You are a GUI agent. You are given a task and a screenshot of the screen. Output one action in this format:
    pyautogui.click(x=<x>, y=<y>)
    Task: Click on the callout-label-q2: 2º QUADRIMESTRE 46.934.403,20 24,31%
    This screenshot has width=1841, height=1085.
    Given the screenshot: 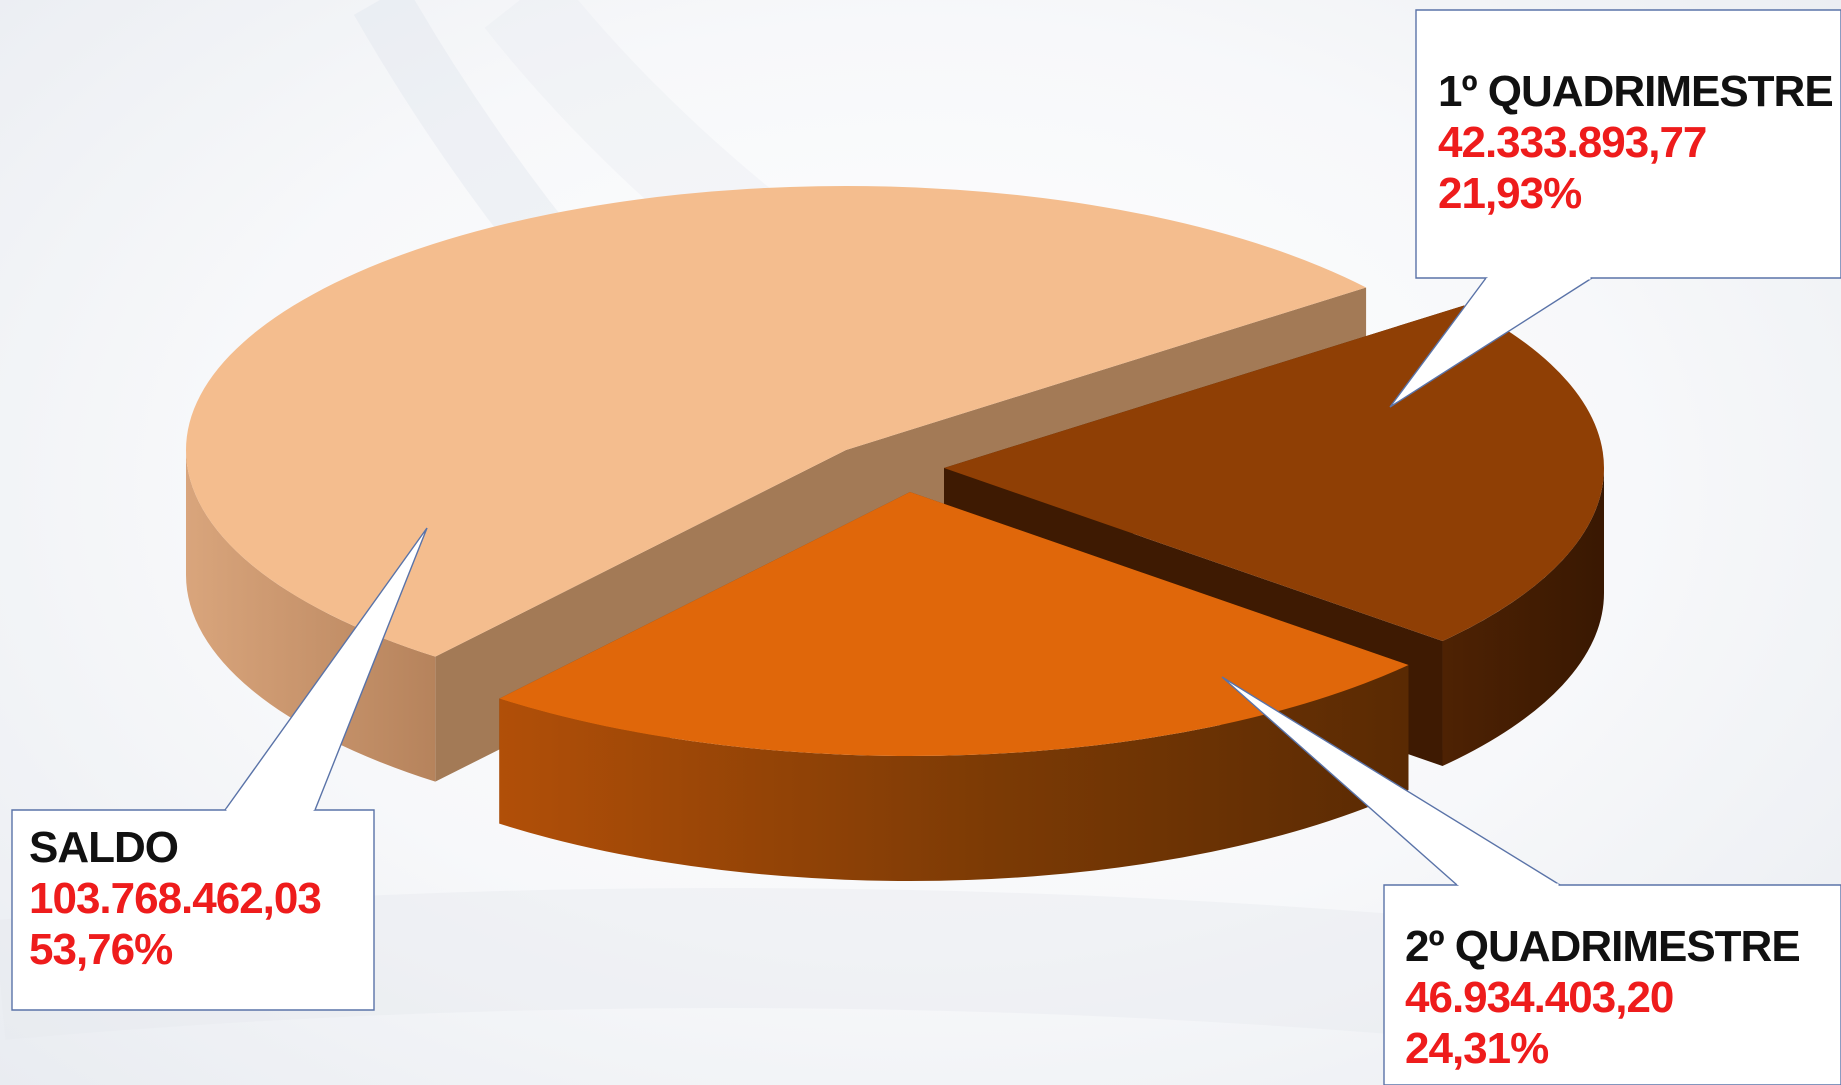 What is the action you would take?
    pyautogui.click(x=1603, y=997)
    